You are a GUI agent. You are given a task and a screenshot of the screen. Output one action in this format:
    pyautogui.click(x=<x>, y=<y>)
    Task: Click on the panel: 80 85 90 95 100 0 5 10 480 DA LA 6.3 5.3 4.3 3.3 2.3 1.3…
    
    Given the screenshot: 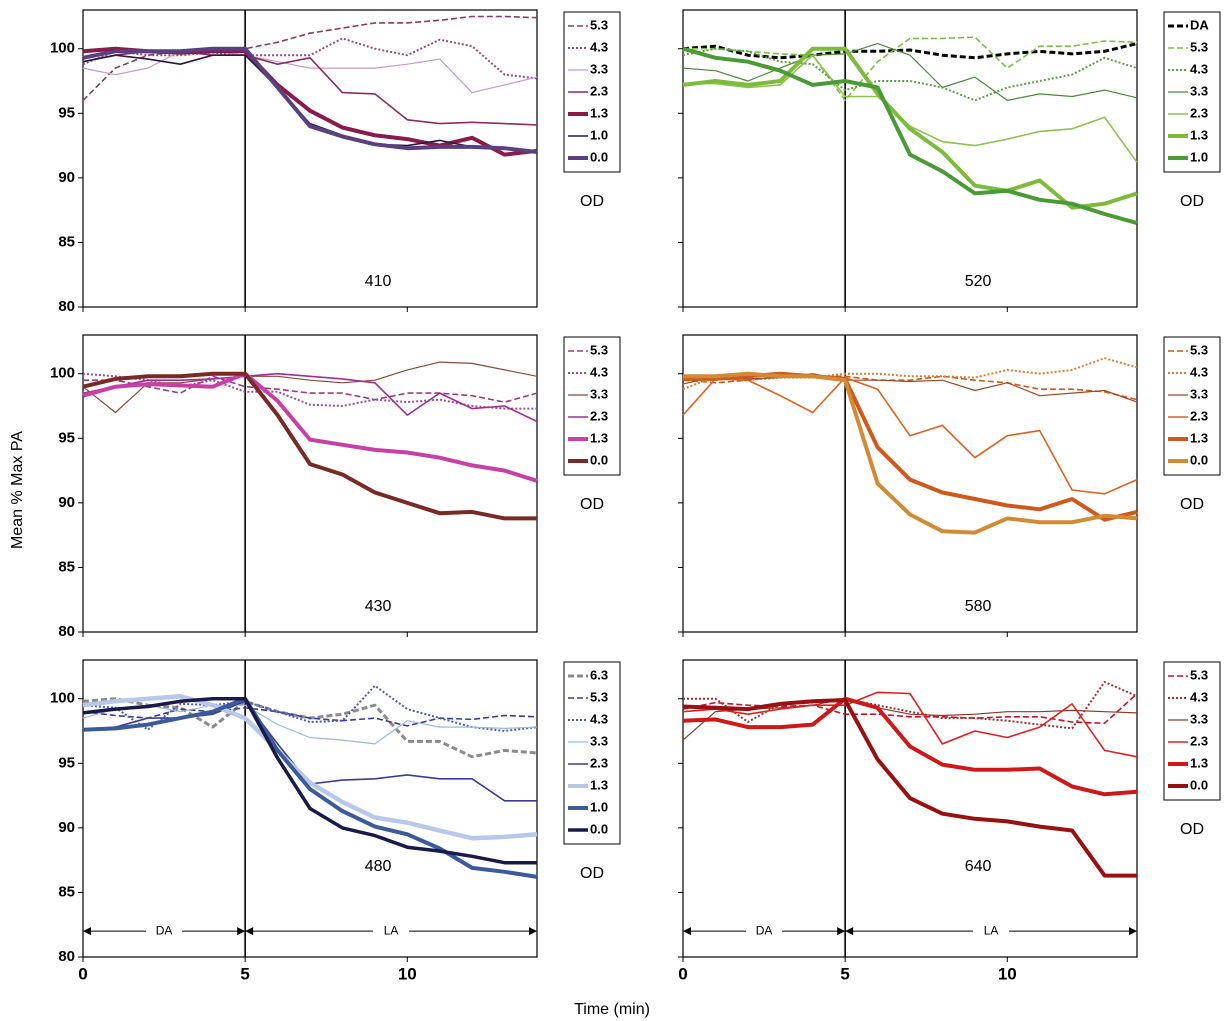 What is the action you would take?
    pyautogui.click(x=335, y=821)
    